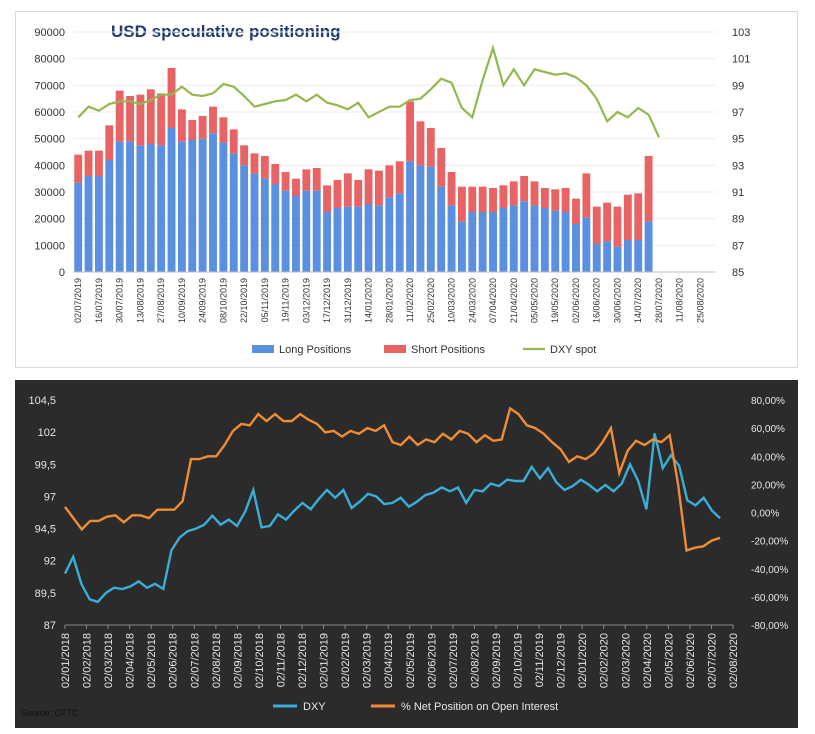 This screenshot has width=815, height=734. I want to click on x-tick-label: 02/11/2018, so click(282, 660).